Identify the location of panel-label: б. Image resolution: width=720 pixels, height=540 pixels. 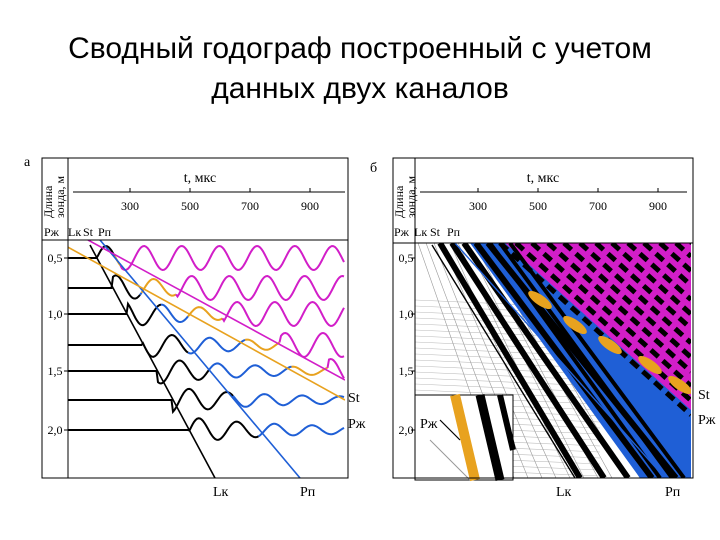
(373, 168).